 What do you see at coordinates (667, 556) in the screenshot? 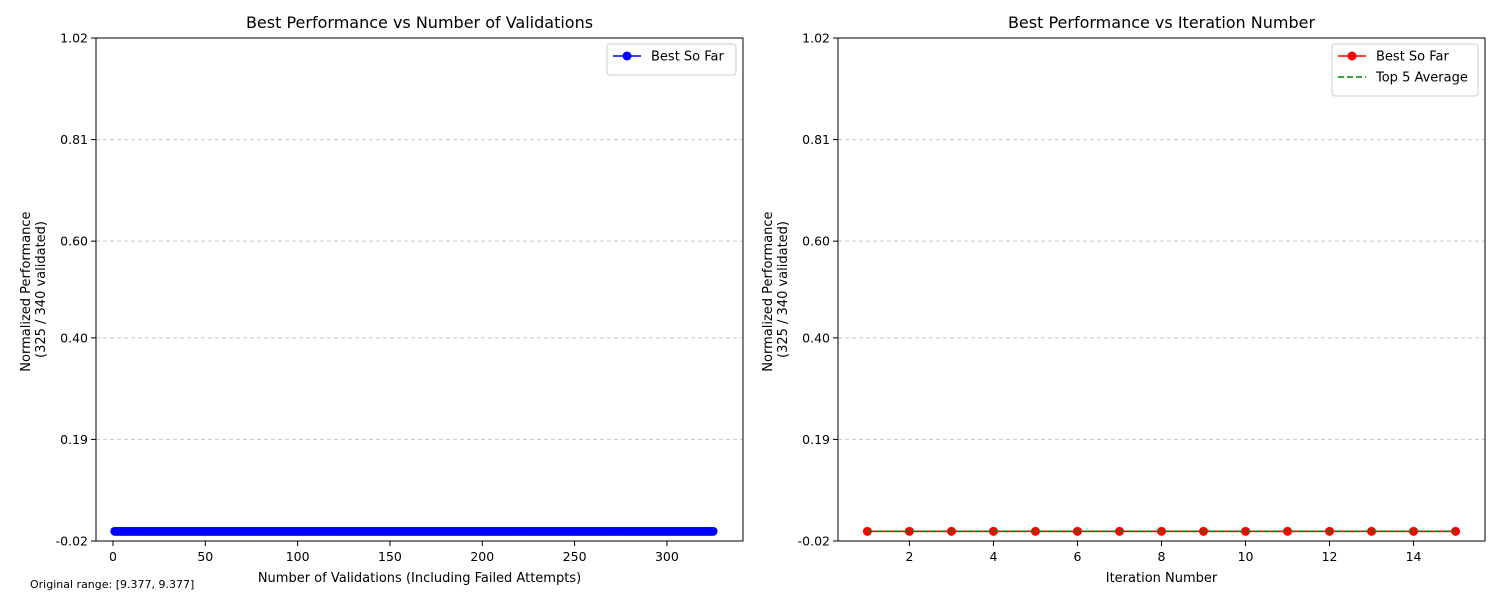
I see `x-tick-label: 300` at bounding box center [667, 556].